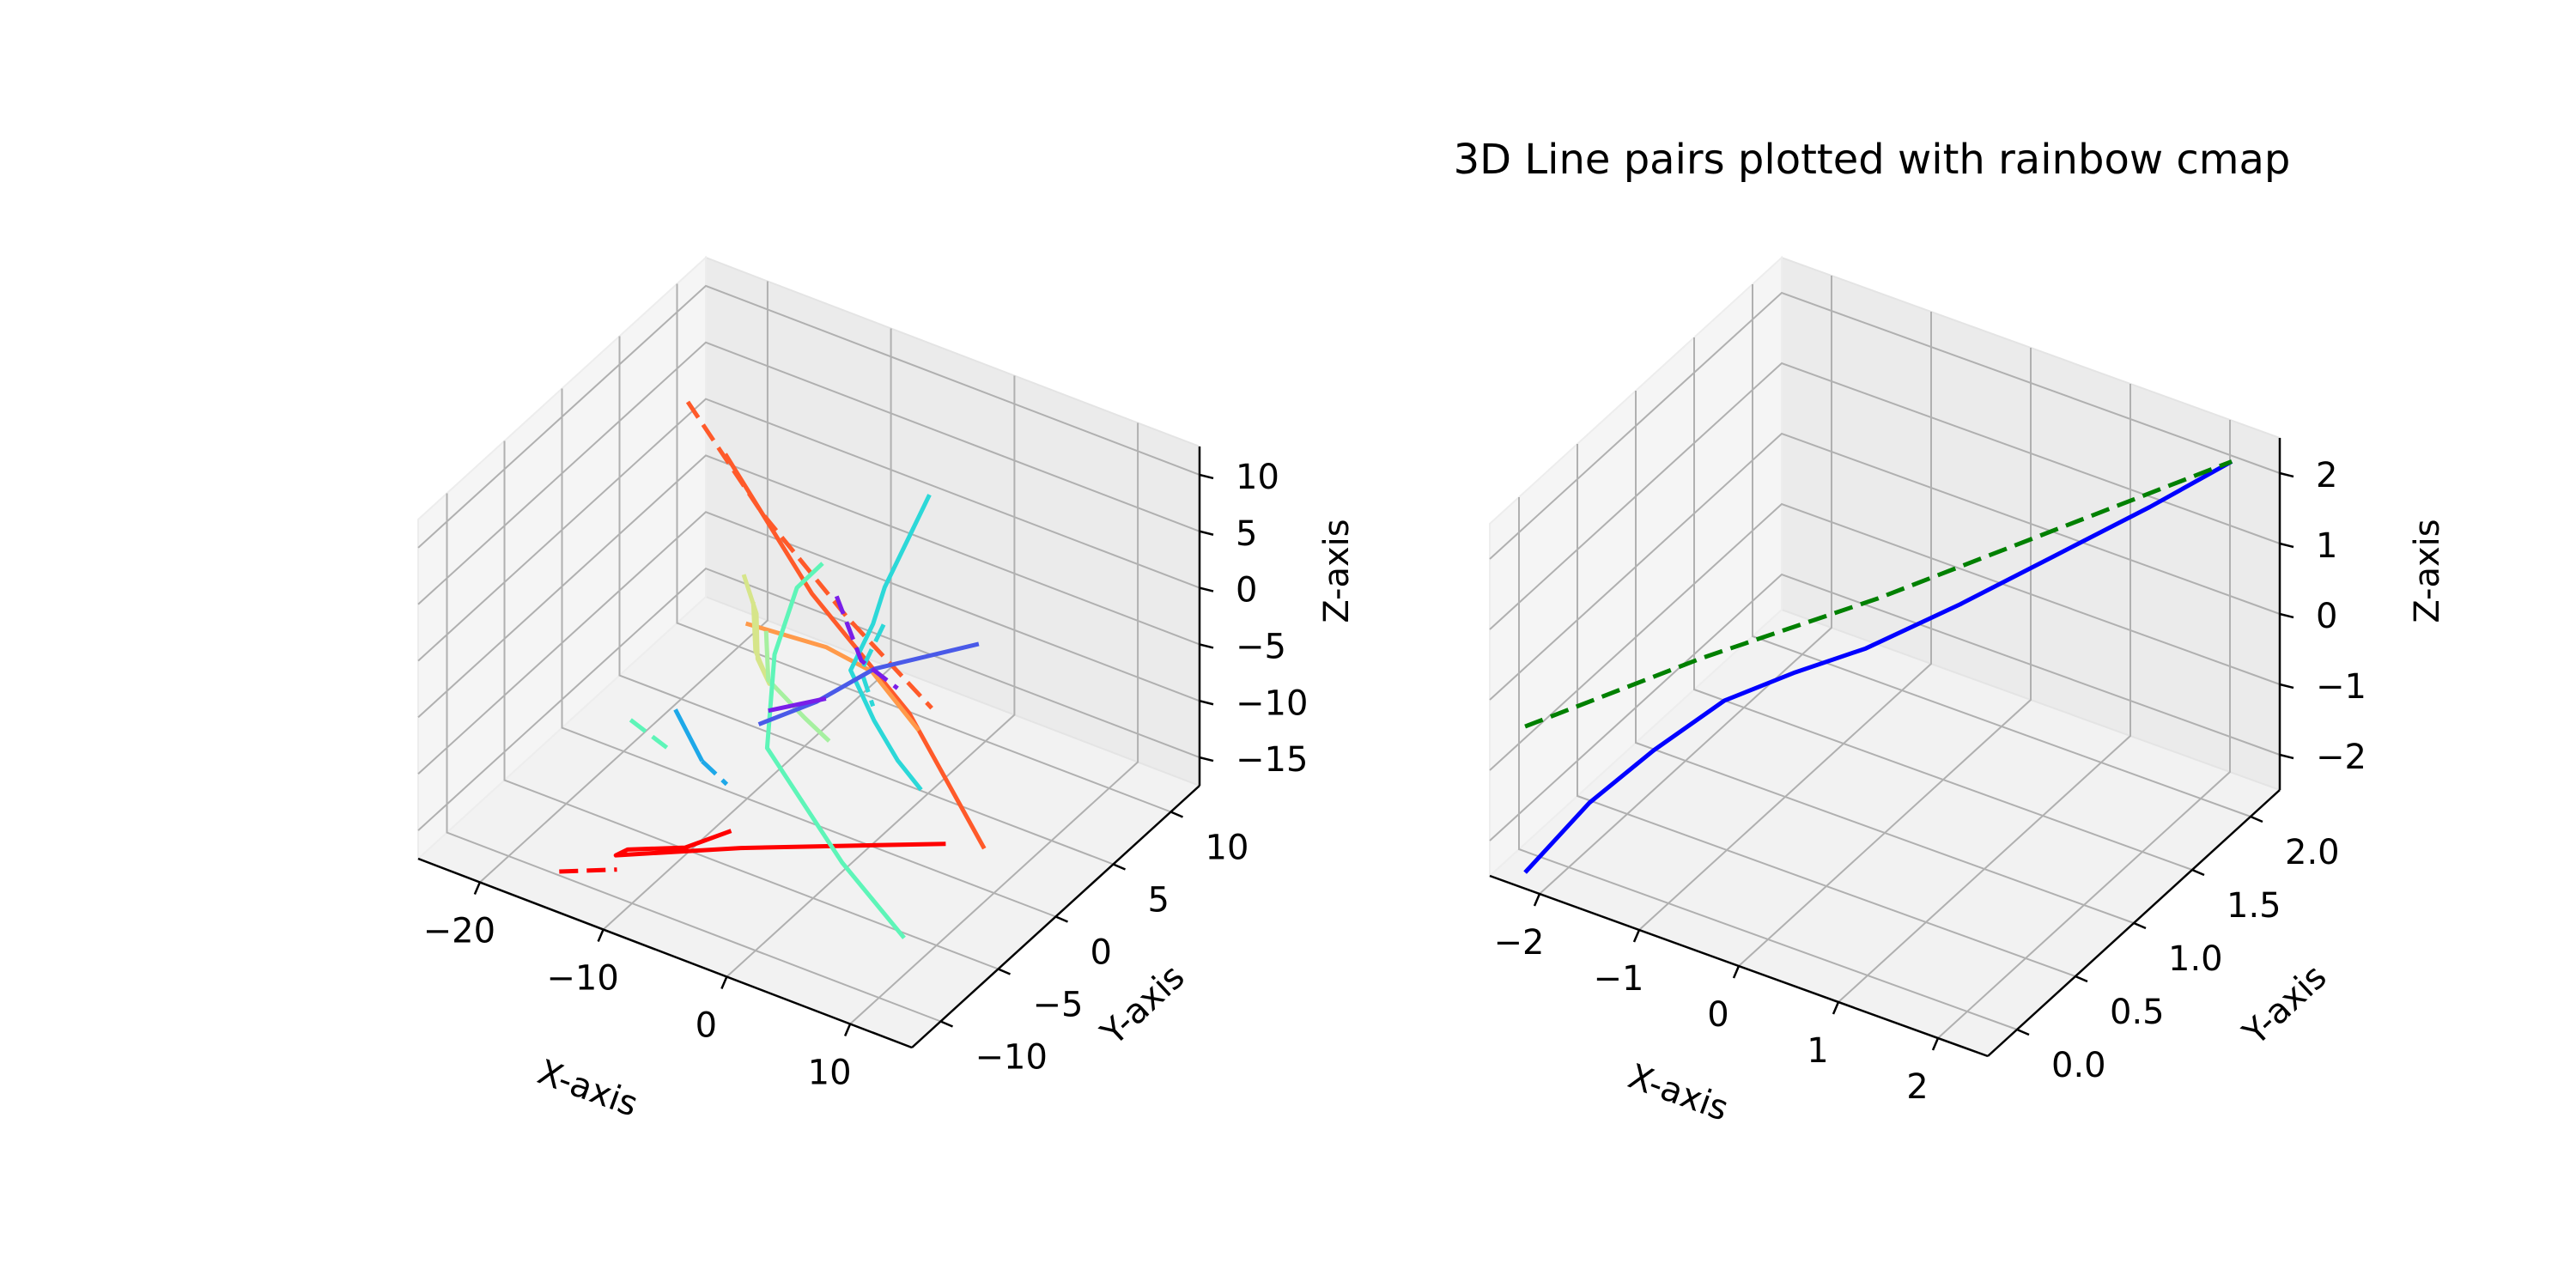 Image resolution: width=2576 pixels, height=1288 pixels. I want to click on z-tick-label: −5, so click(1261, 647).